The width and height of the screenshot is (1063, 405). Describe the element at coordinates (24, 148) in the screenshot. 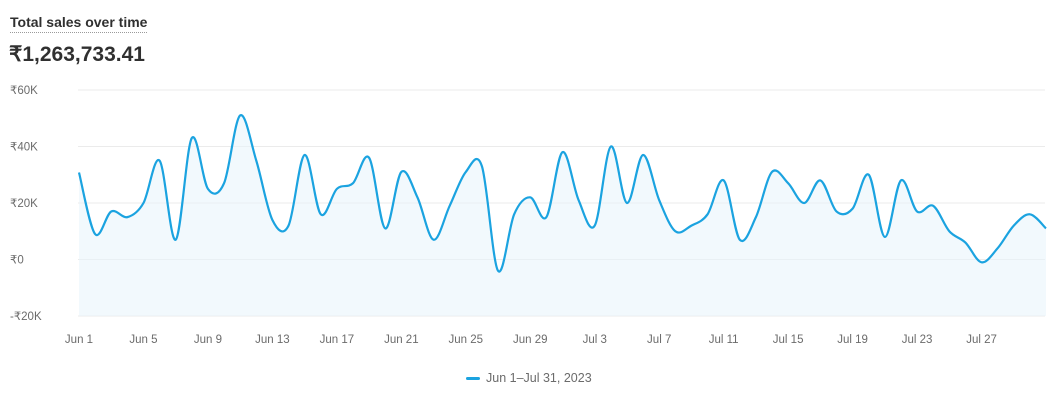

I see `y-tick-label: ₹40K` at that location.